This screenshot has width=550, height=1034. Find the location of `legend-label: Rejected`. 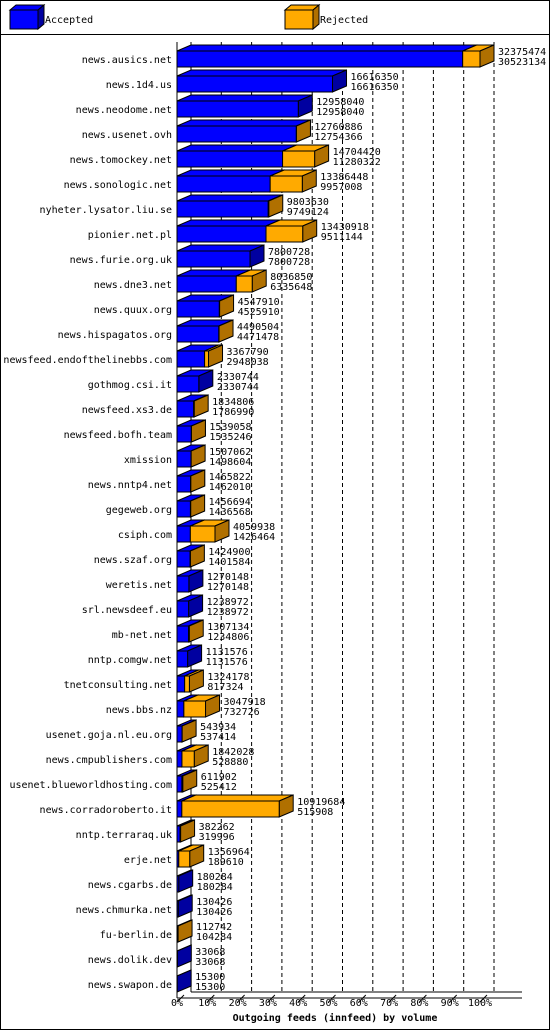

legend-label: Rejected is located at coordinates (344, 20).